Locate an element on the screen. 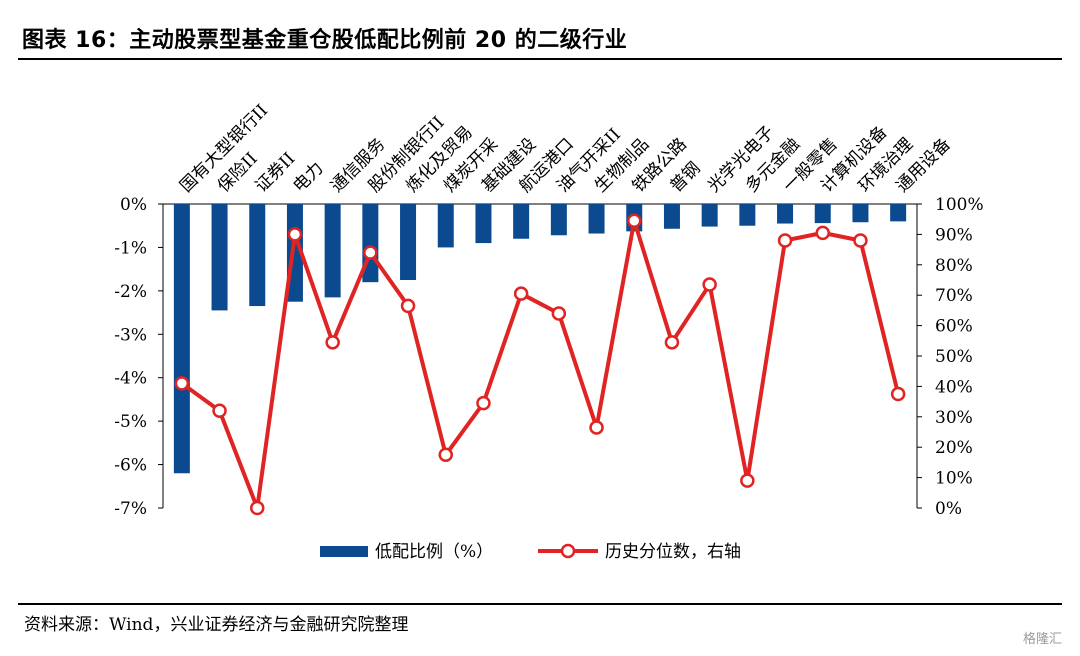  left-tick-label: -3% is located at coordinates (130, 335).